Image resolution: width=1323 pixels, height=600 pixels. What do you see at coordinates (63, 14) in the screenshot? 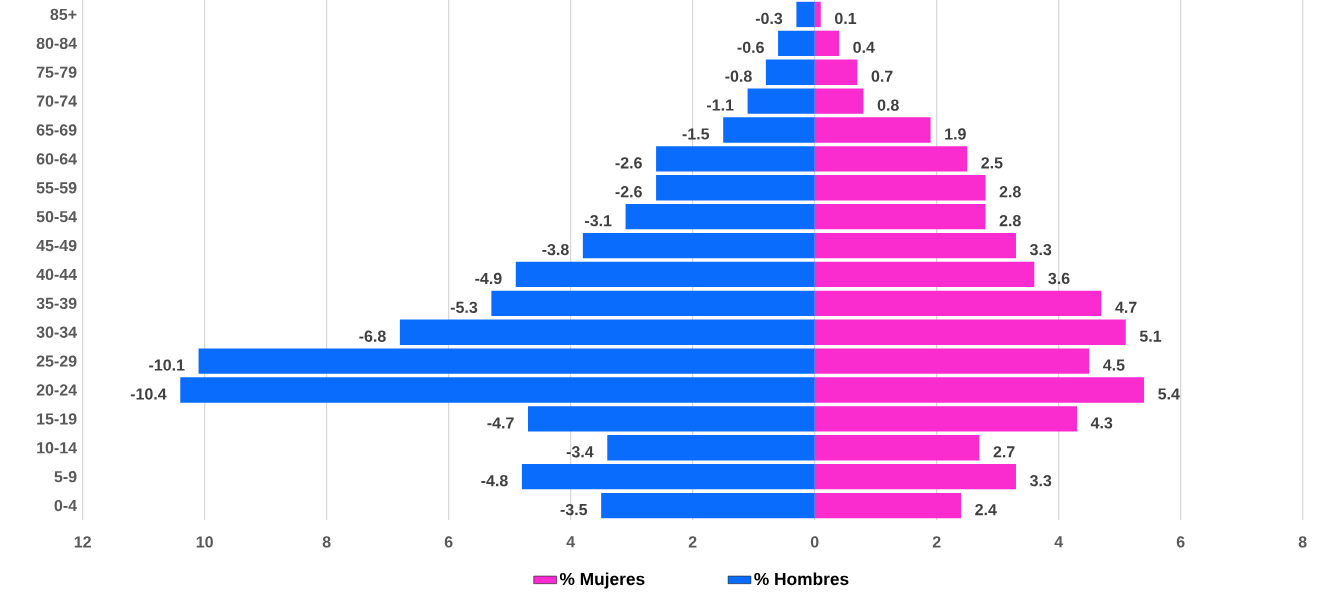
I see `y-tick-label: 85+` at bounding box center [63, 14].